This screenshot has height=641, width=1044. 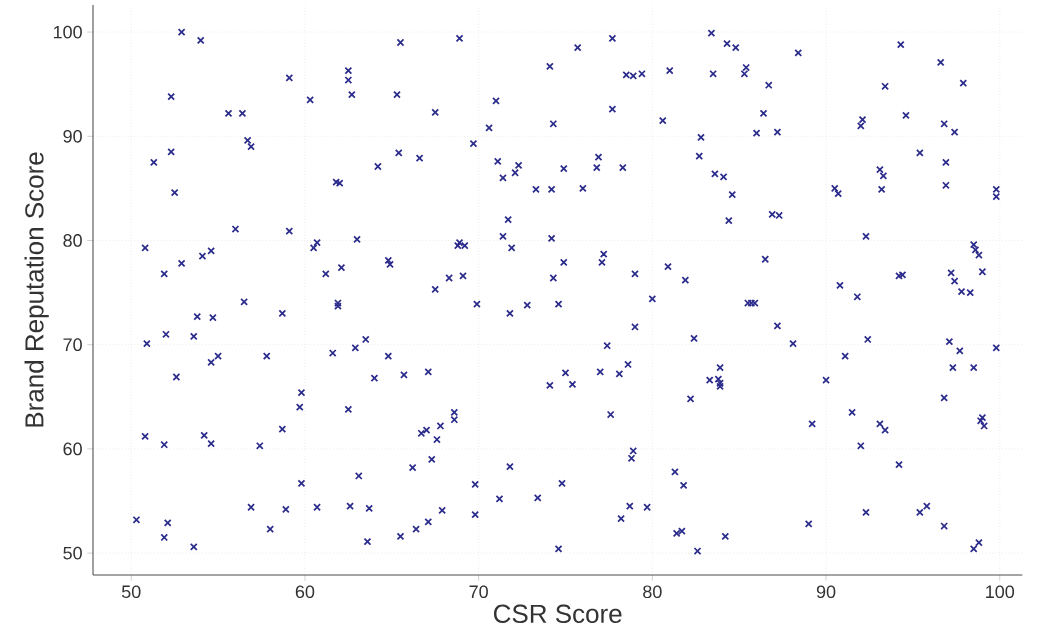 I want to click on y-tick-label: 90, so click(x=72, y=136).